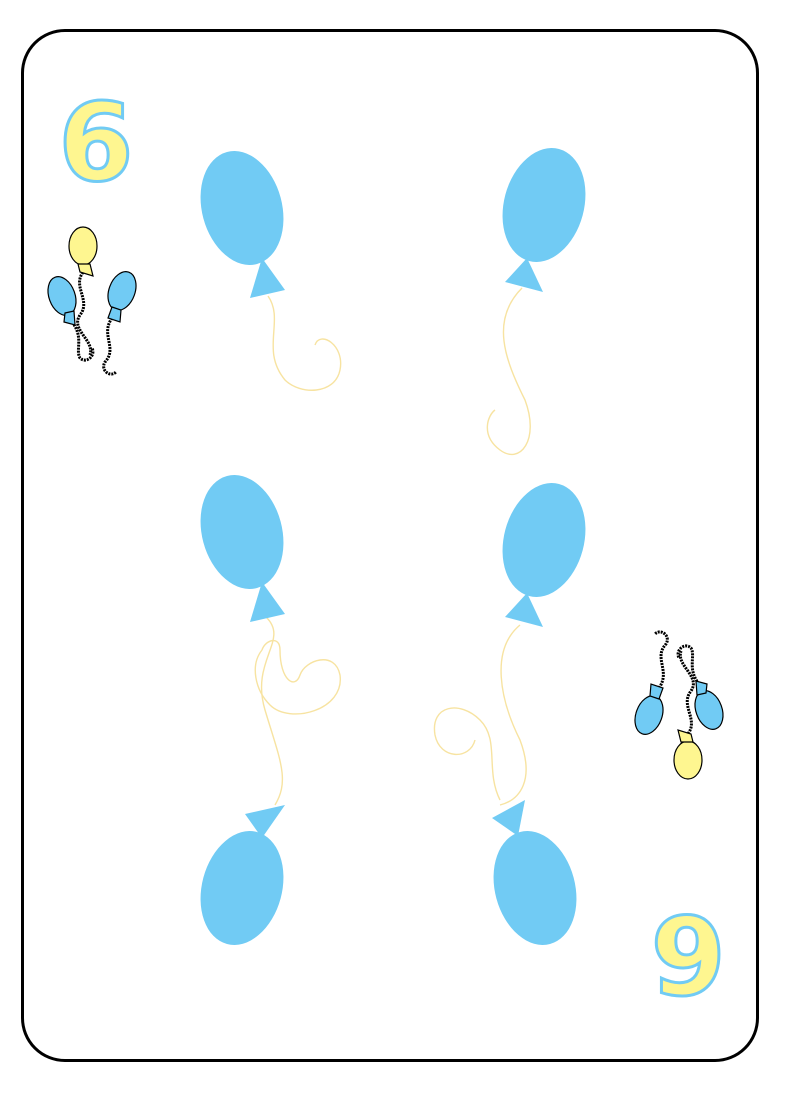  What do you see at coordinates (679, 705) in the screenshot?
I see `suit-balloons-icon-bottom` at bounding box center [679, 705].